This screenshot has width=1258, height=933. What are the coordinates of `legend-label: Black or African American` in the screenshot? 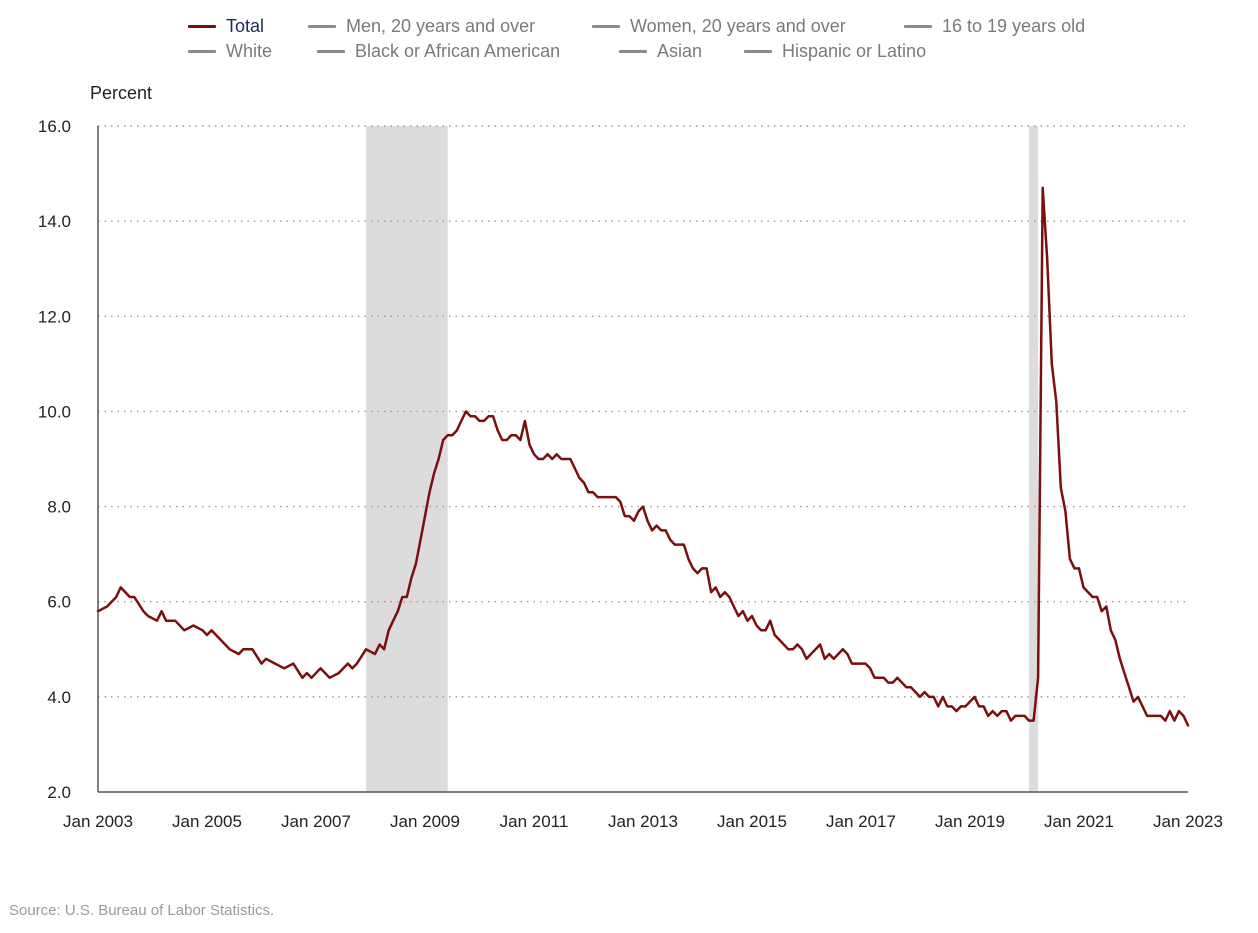 It's located at (458, 50).